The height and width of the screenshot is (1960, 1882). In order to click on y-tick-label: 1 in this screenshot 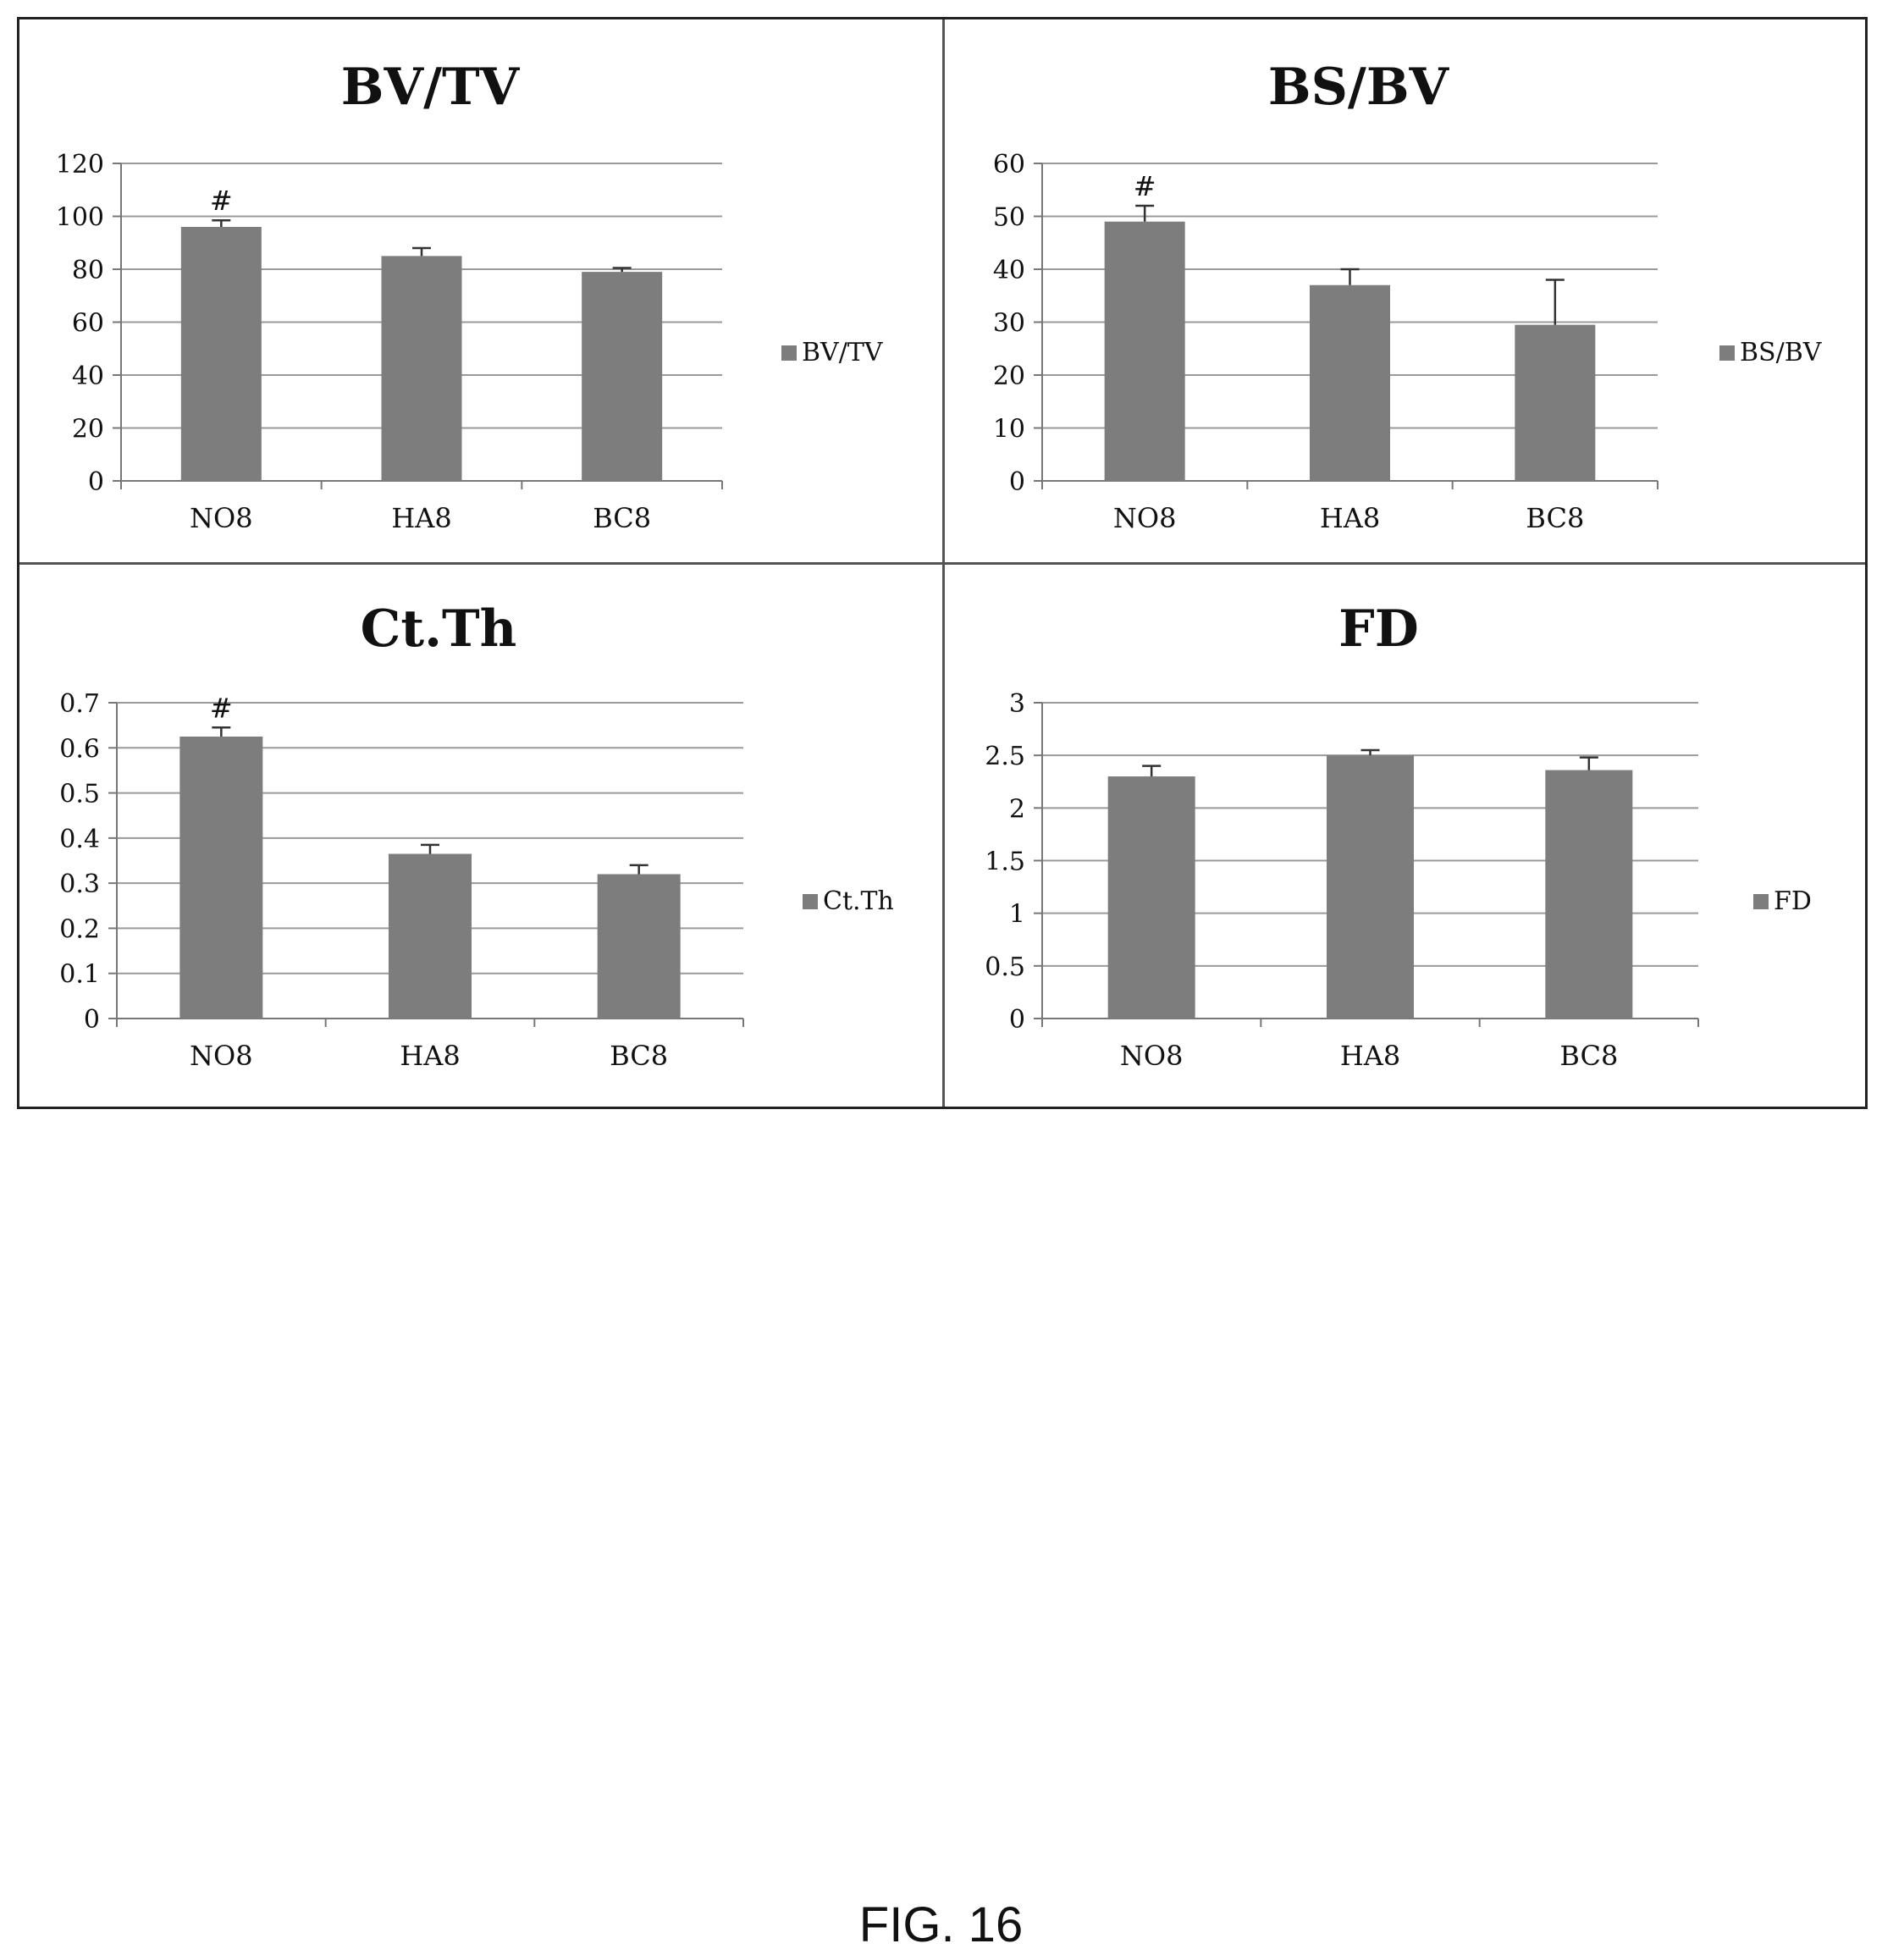, I will do `click(1017, 915)`.